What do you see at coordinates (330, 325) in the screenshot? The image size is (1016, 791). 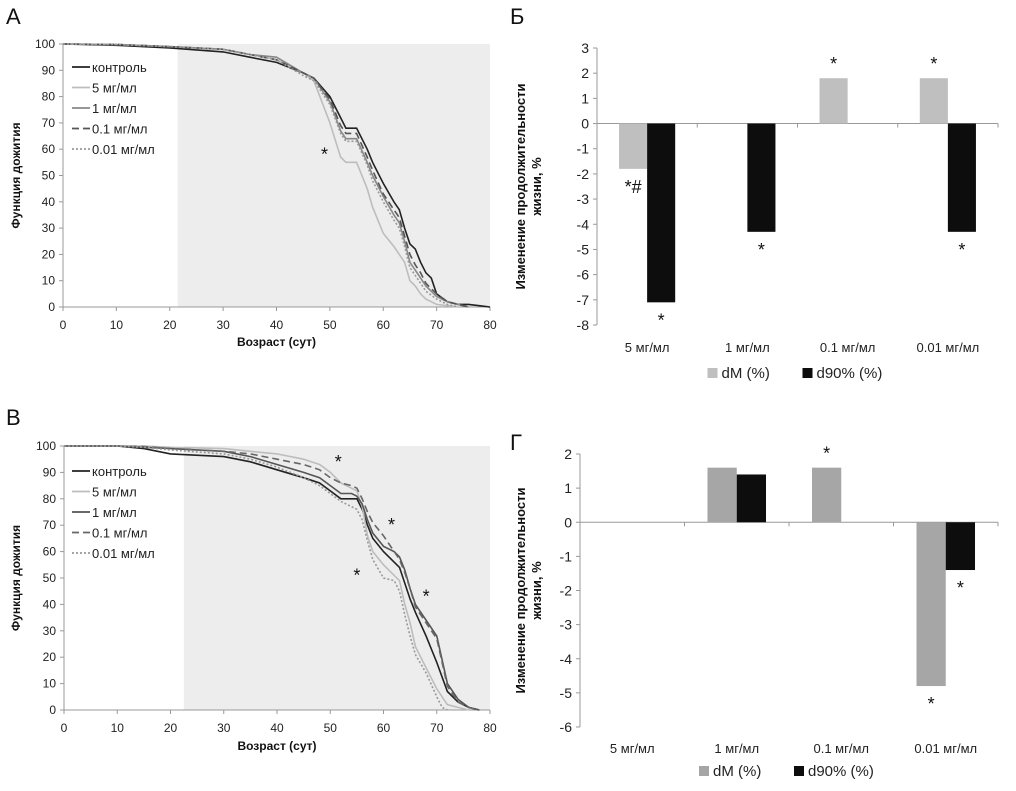 I see `x-tick-label: 50` at bounding box center [330, 325].